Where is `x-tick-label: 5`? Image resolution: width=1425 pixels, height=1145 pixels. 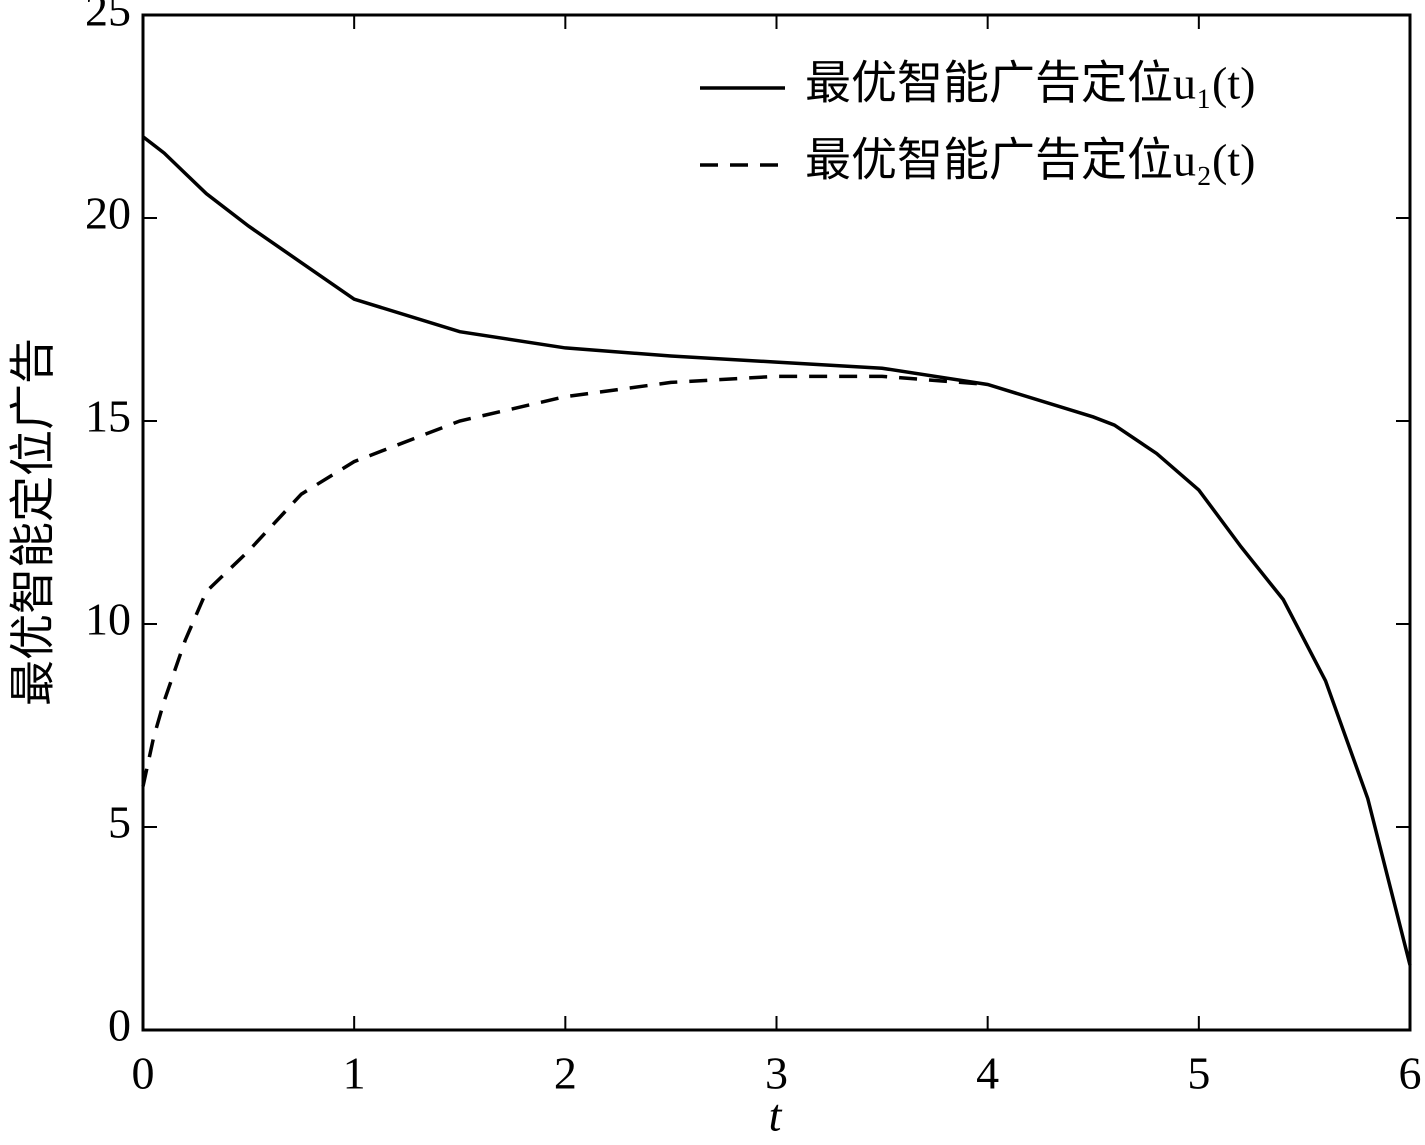
x-tick-label: 5 is located at coordinates (1198, 1073).